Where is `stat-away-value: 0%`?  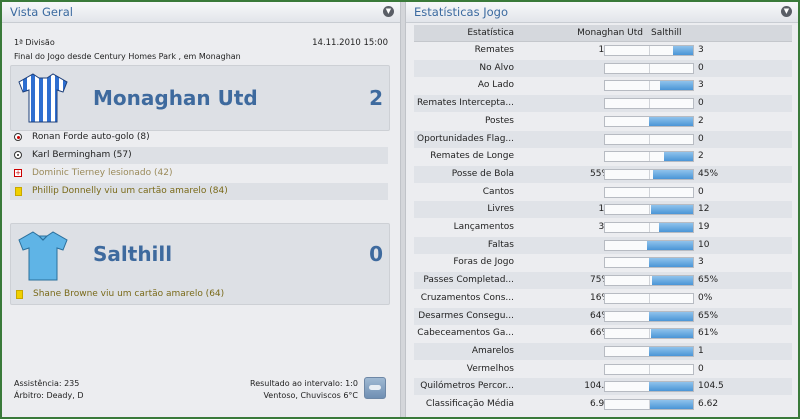
stat-away-value: 0% is located at coordinates (705, 297).